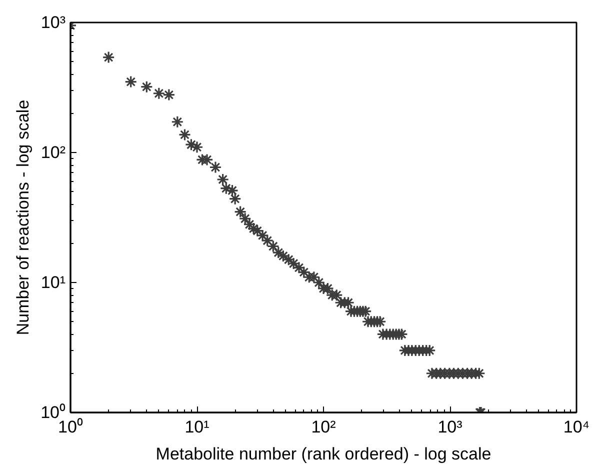 Image resolution: width=594 pixels, height=472 pixels. What do you see at coordinates (53, 152) in the screenshot?
I see `y-tick-label: 10²` at bounding box center [53, 152].